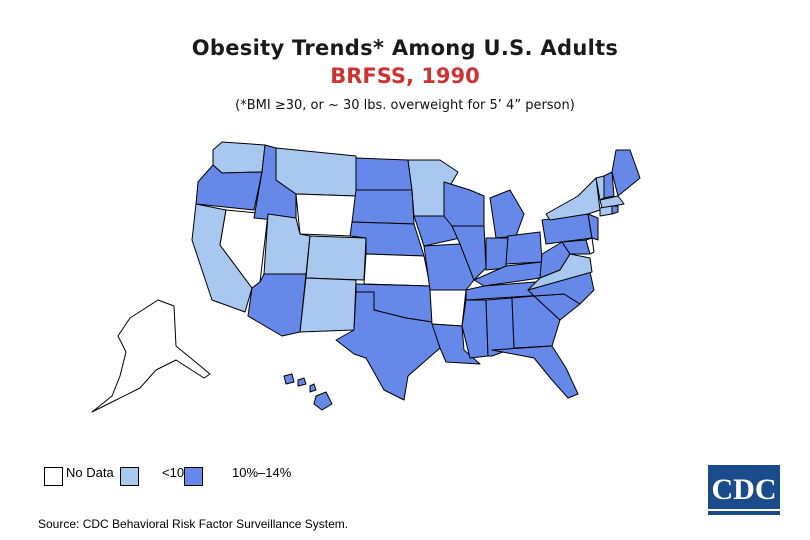 This screenshot has height=540, width=810. What do you see at coordinates (151, 356) in the screenshot?
I see `state-alaska` at bounding box center [151, 356].